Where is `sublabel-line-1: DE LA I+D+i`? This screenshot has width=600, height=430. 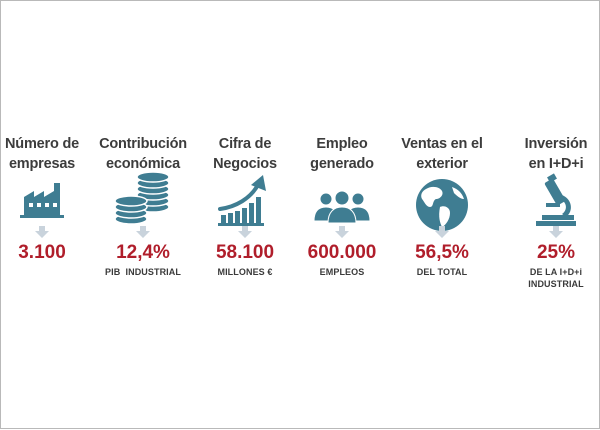
sublabel-line-1: DE LA I+D+i is located at coordinates (556, 272).